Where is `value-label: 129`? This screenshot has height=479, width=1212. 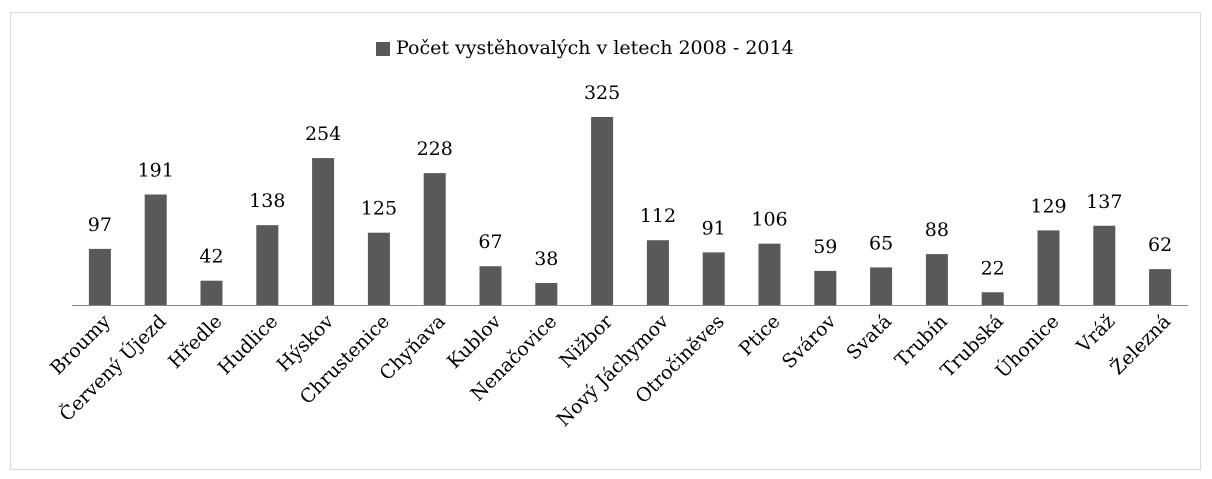 value-label: 129 is located at coordinates (1048, 206).